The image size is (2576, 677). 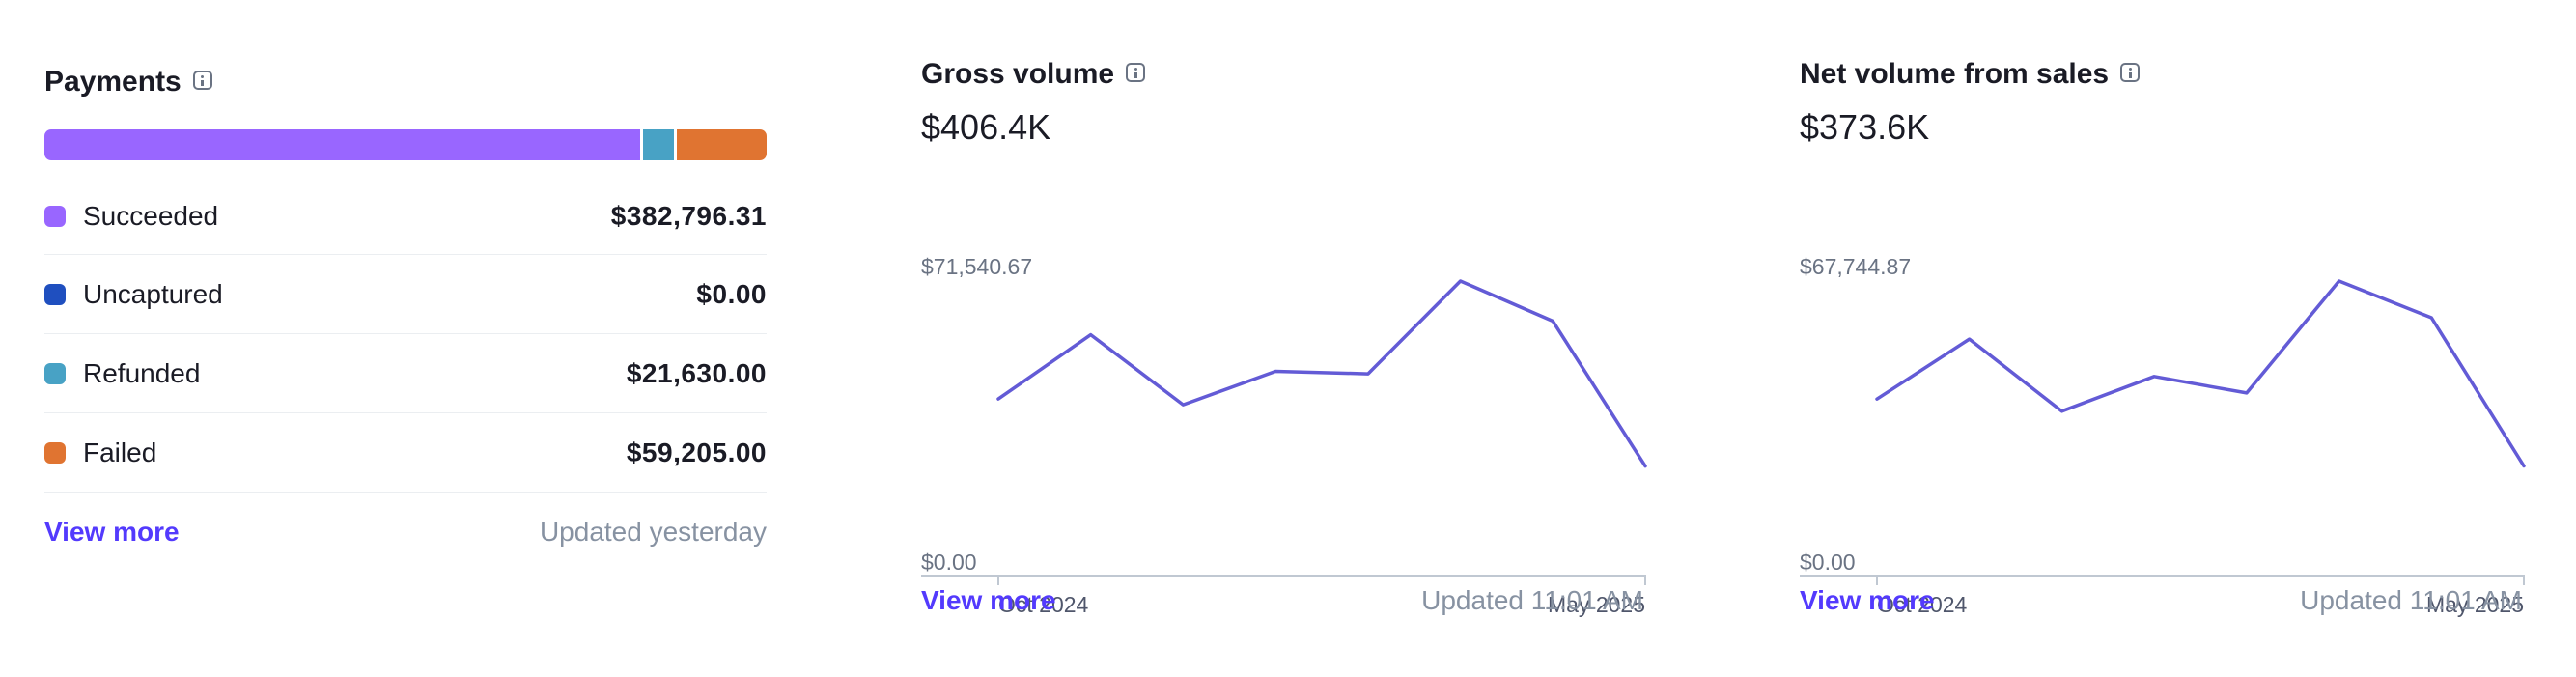 What do you see at coordinates (697, 452) in the screenshot?
I see `status-amount: $59,205.00` at bounding box center [697, 452].